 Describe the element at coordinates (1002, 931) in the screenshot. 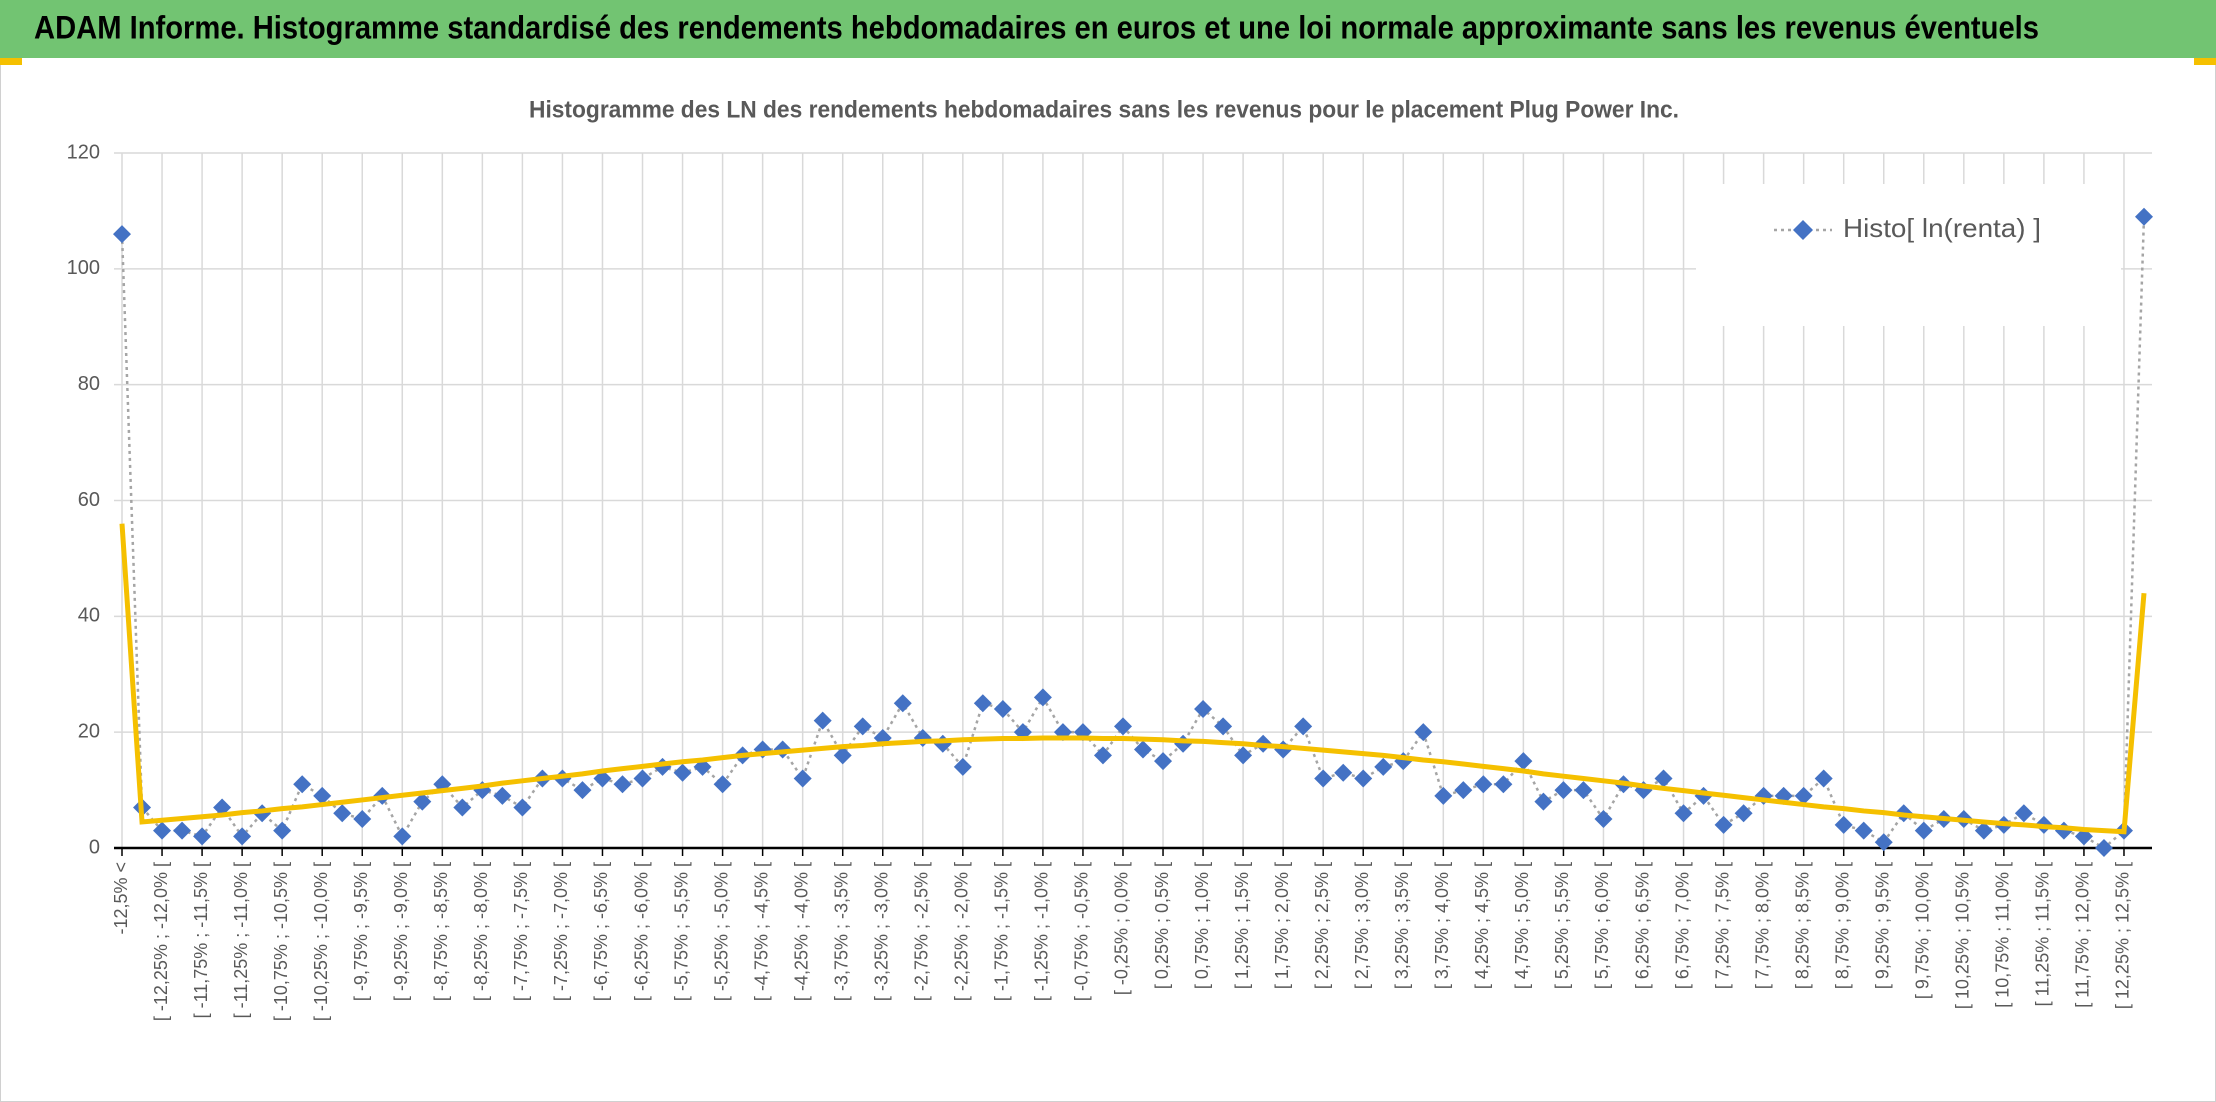

I see `x-tick-label: [ -1,75% ; -1,5% [` at that location.